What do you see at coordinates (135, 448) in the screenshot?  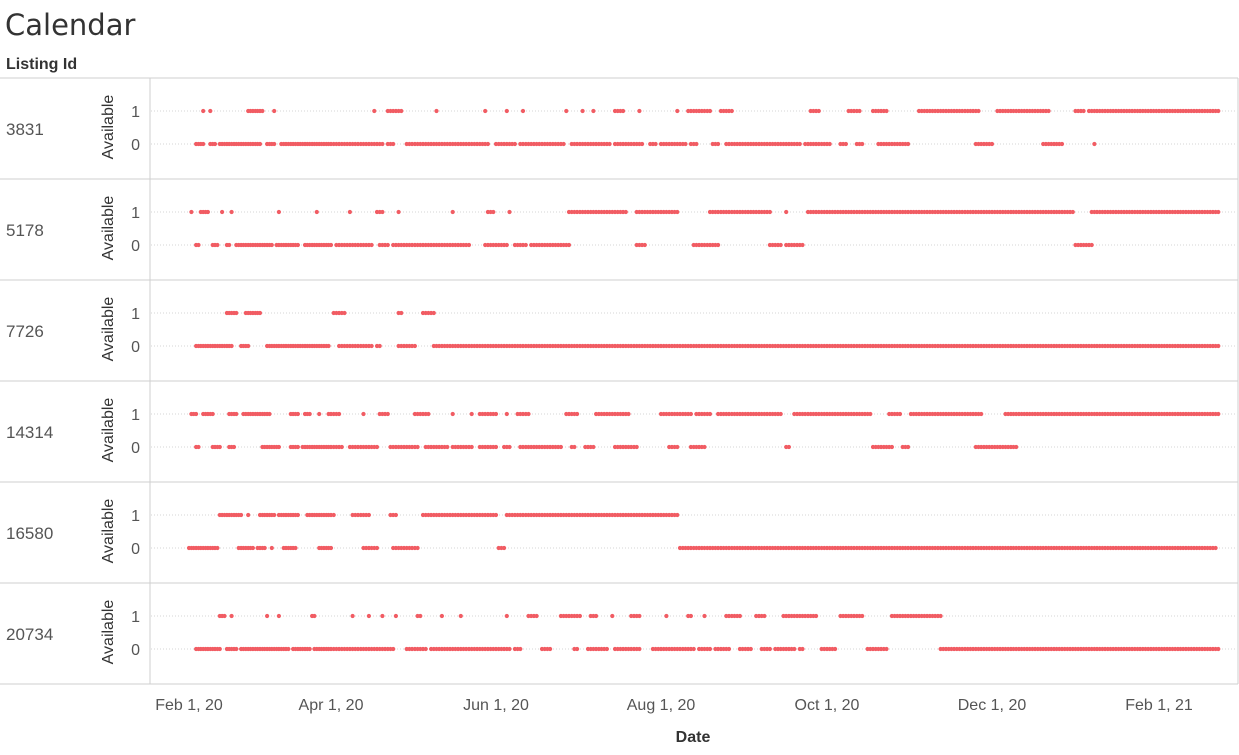 I see `y-tick-label-0: 0` at bounding box center [135, 448].